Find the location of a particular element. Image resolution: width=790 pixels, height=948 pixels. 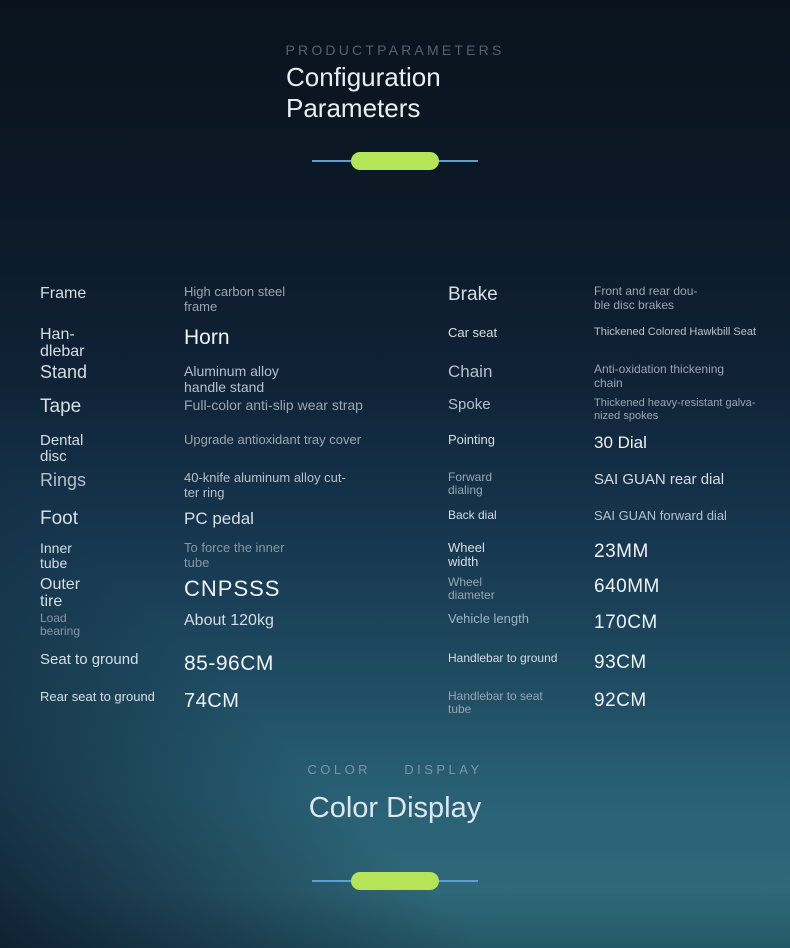

spec-value: Upgrade antioxidant tray cover is located at coordinates (273, 439).